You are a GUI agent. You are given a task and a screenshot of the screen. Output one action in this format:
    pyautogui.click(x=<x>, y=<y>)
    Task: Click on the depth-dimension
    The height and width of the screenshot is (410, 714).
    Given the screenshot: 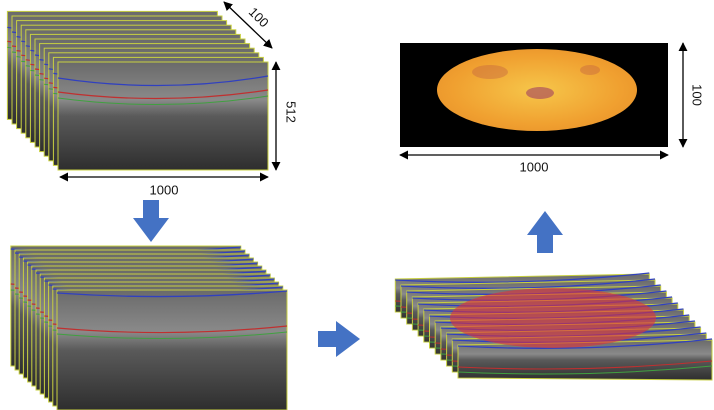 What is the action you would take?
    pyautogui.click(x=248, y=25)
    